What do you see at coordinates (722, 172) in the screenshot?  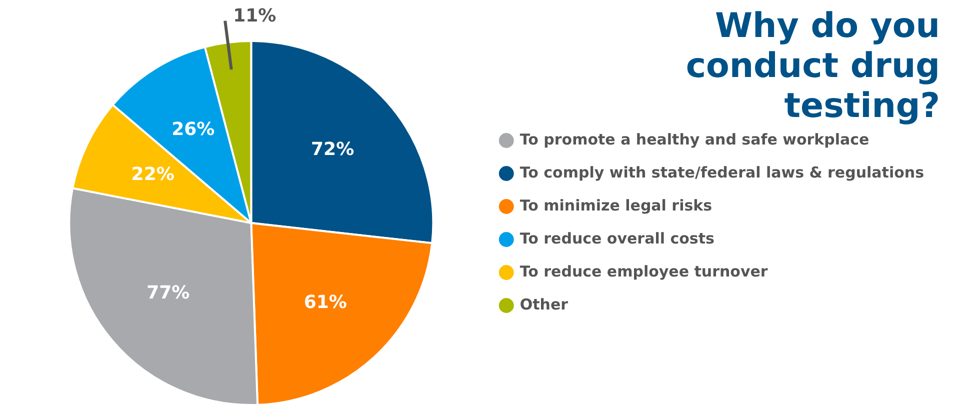 I see `legend-label: To comply with state/federal laws & regulations` at bounding box center [722, 172].